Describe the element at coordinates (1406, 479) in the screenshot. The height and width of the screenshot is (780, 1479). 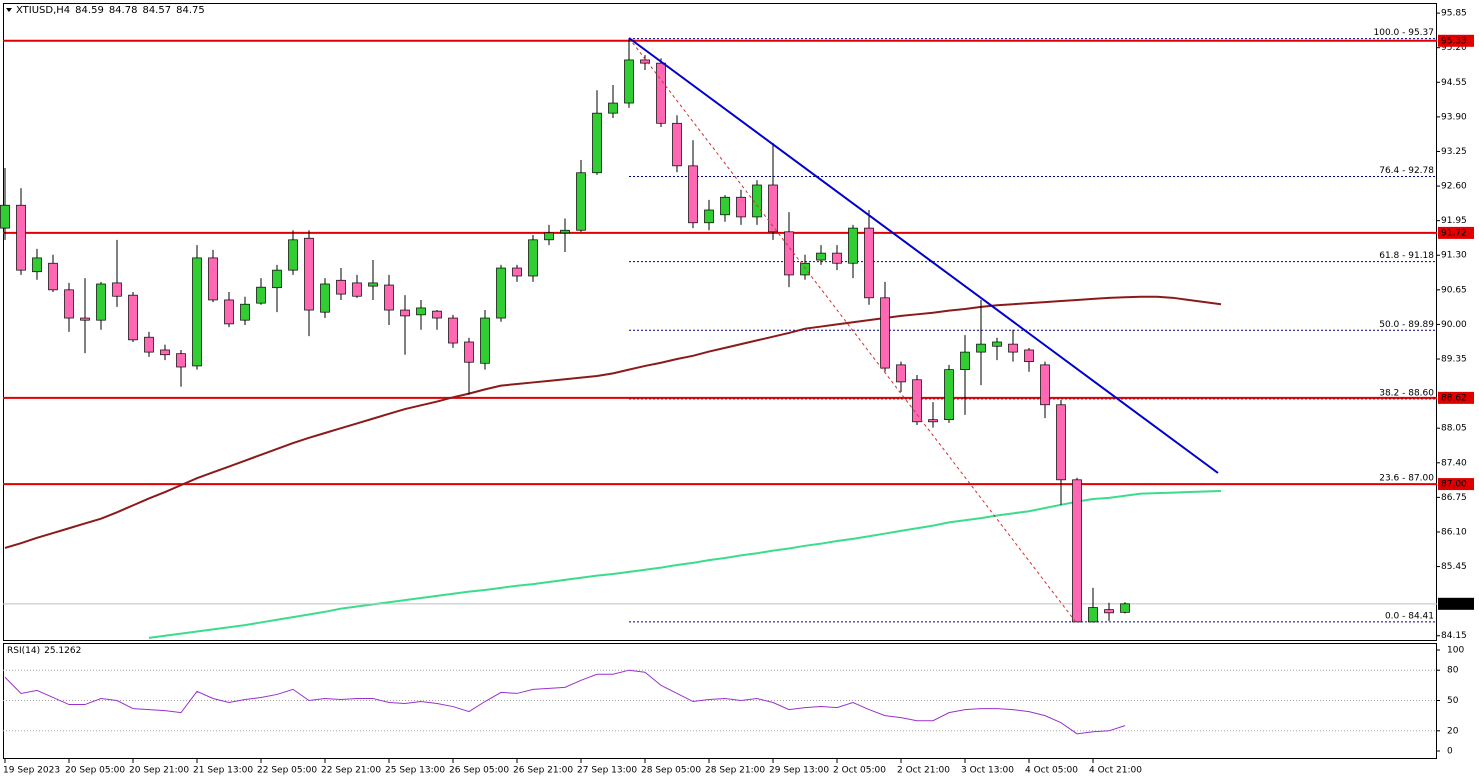
I see `fib-label: 23.6 - 87.00` at that location.